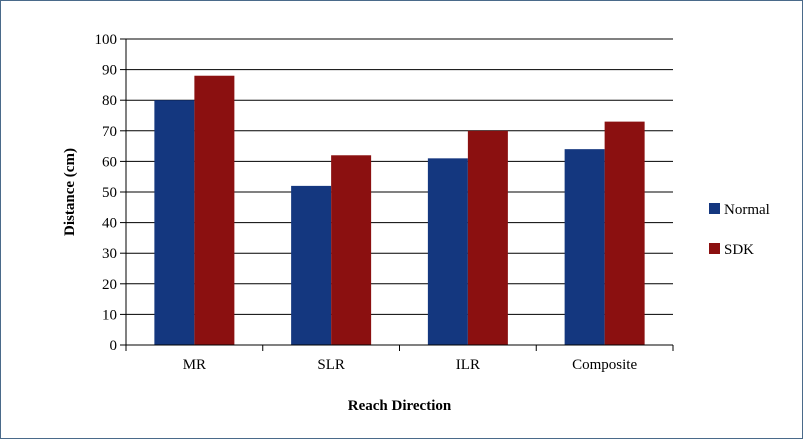 The width and height of the screenshot is (803, 440). Describe the element at coordinates (351, 250) in the screenshot. I see `bar-sdk-slr` at that location.